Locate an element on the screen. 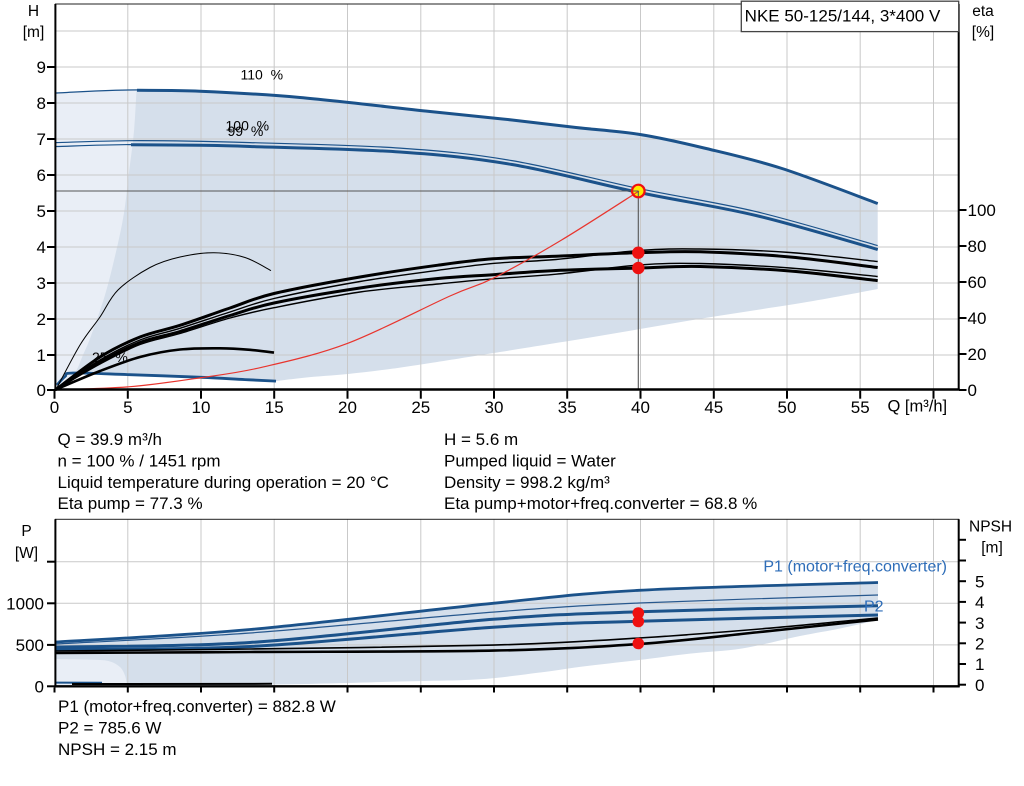 The image size is (1024, 786). svg-text: Q [m³/h] is located at coordinates (918, 407).